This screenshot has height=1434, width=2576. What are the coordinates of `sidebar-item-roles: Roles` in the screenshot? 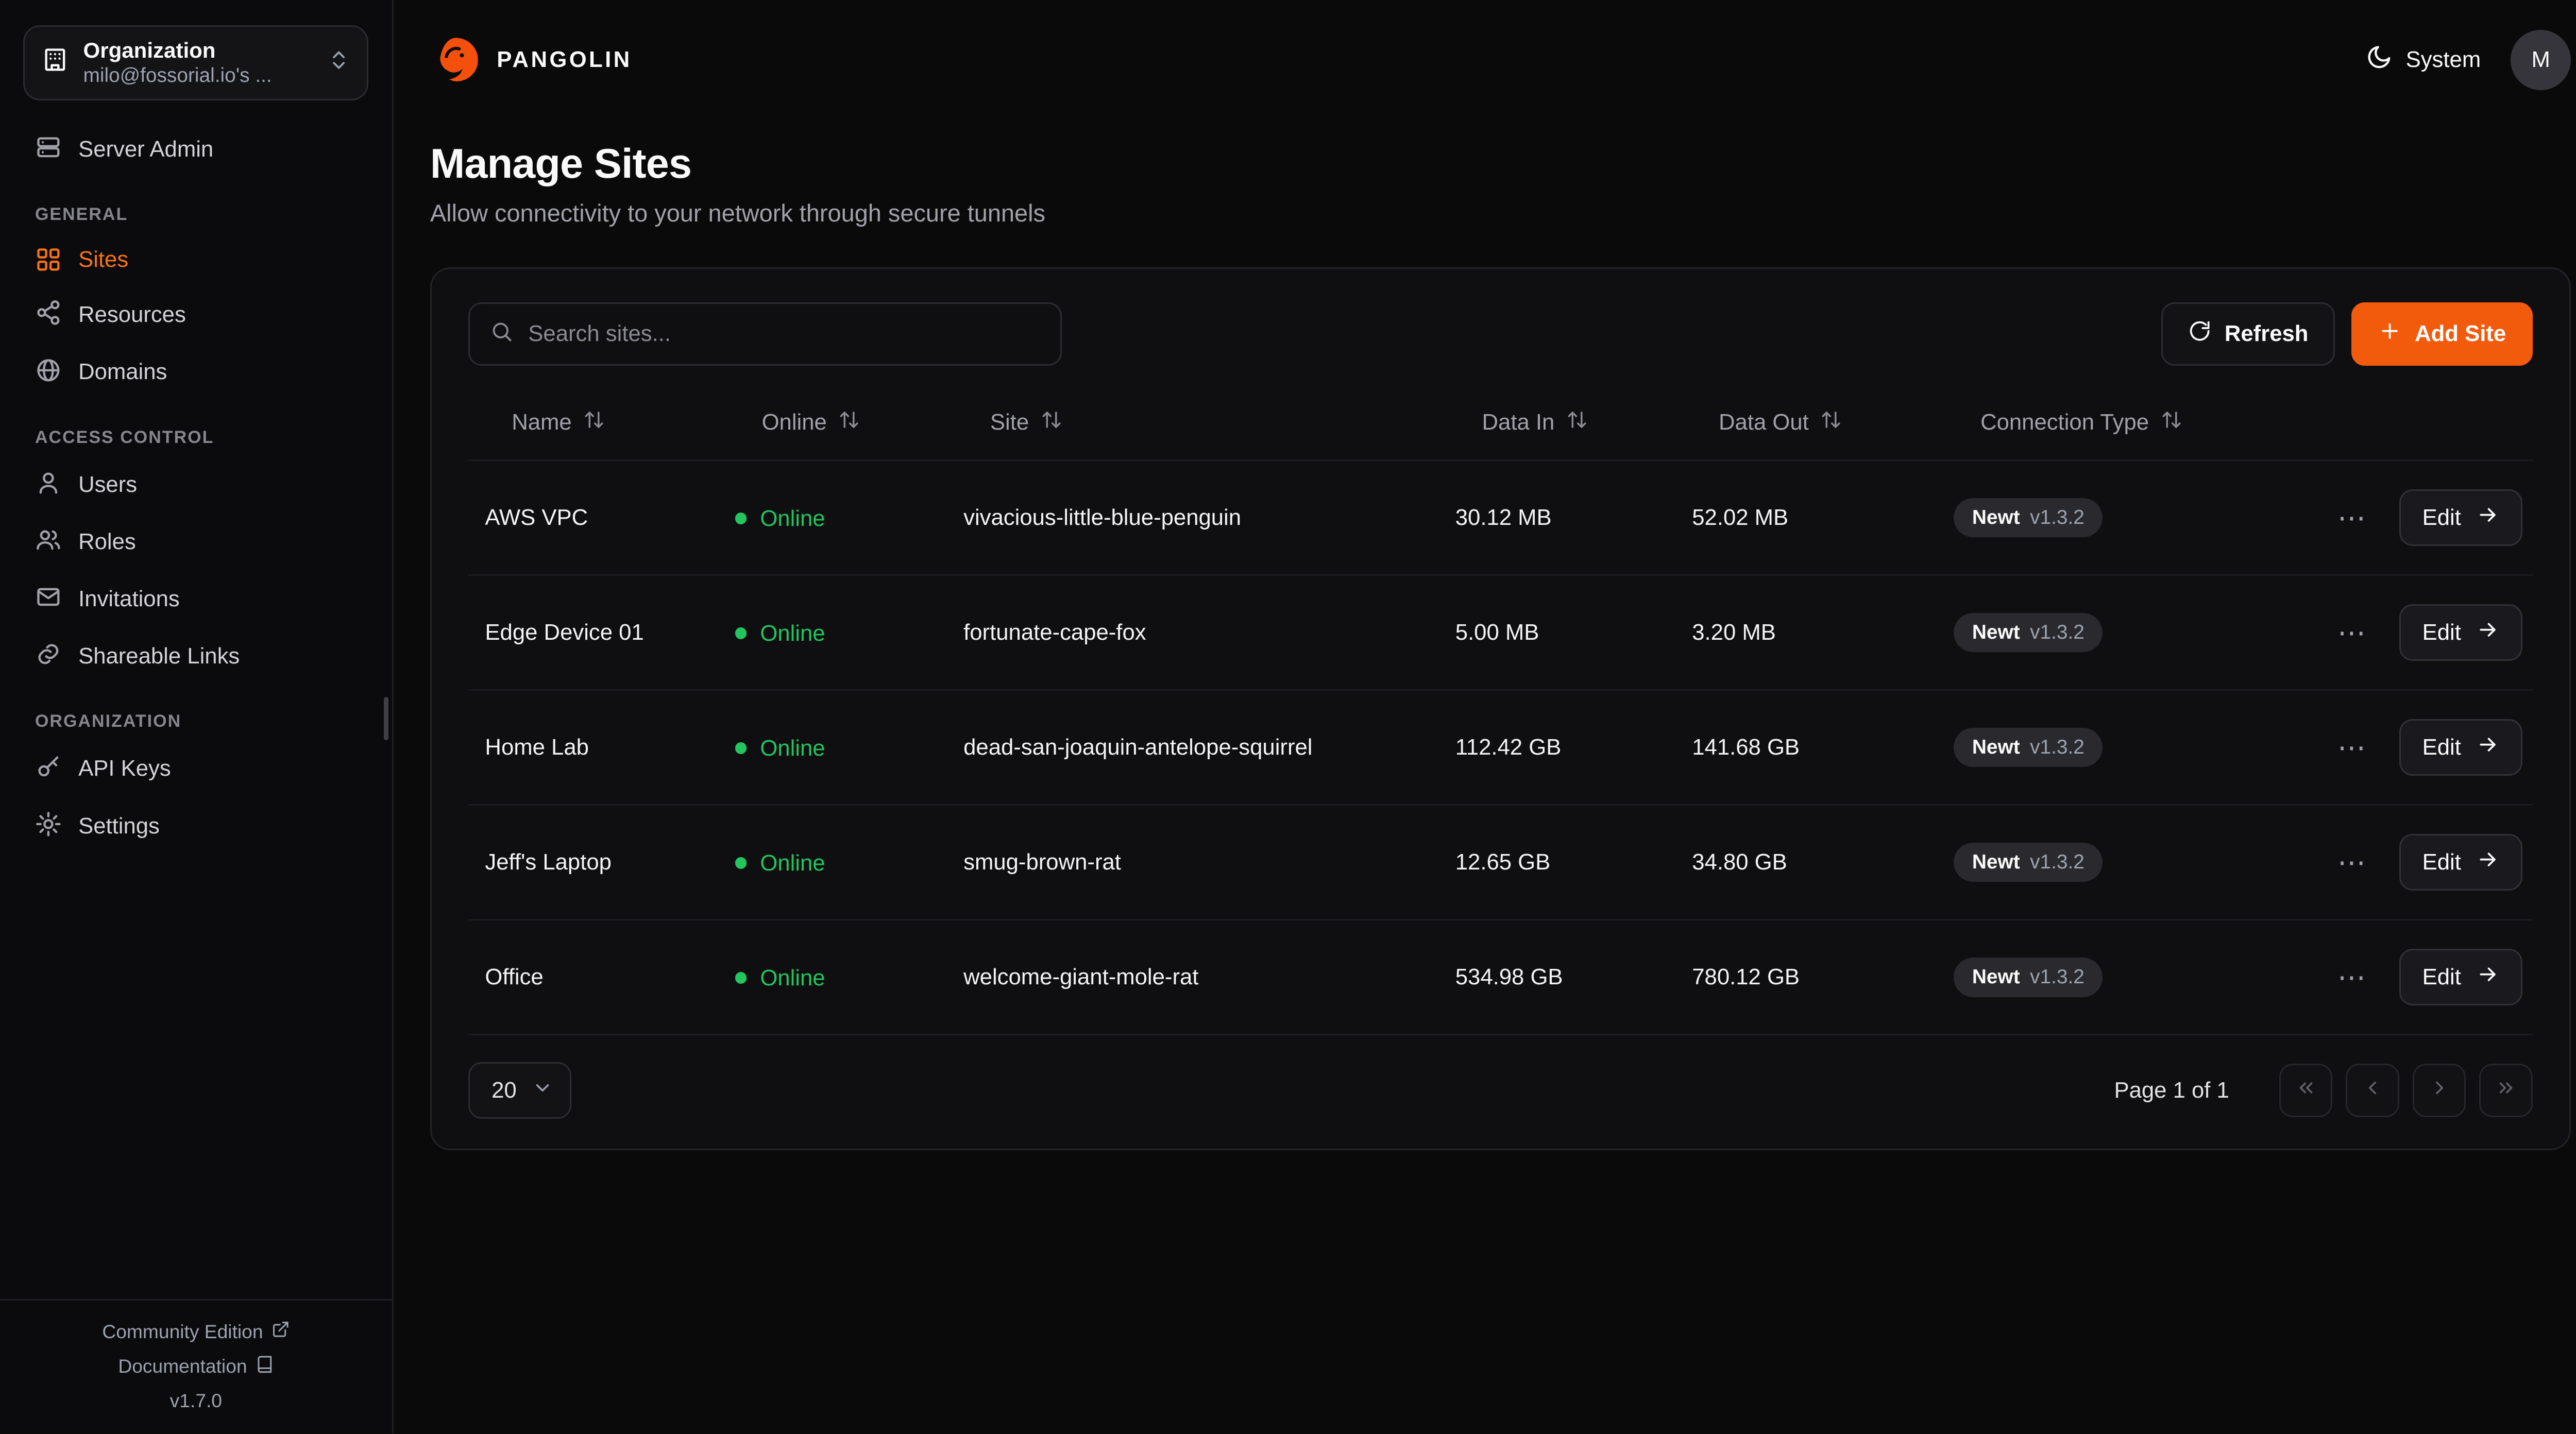 It's located at (196, 541).